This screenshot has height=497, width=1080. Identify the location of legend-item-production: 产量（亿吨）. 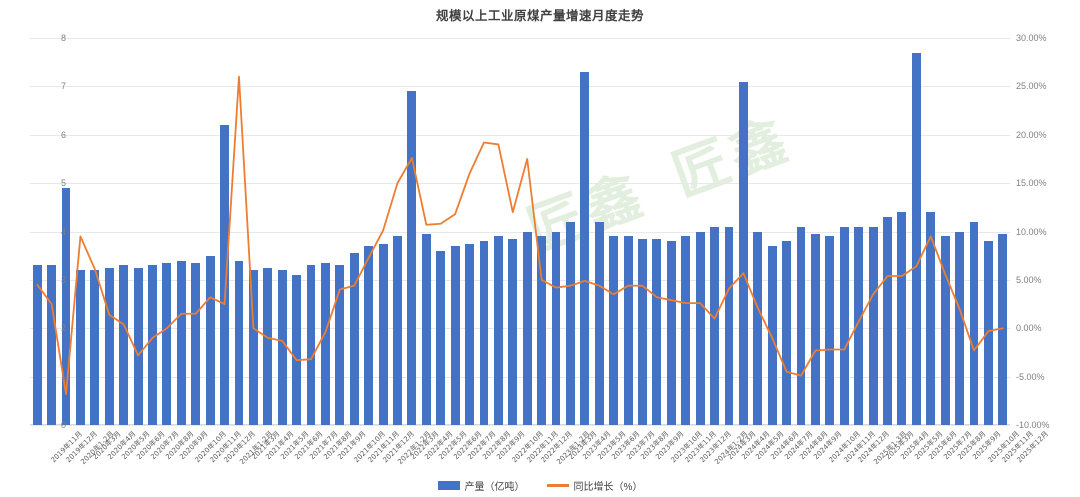
(481, 485).